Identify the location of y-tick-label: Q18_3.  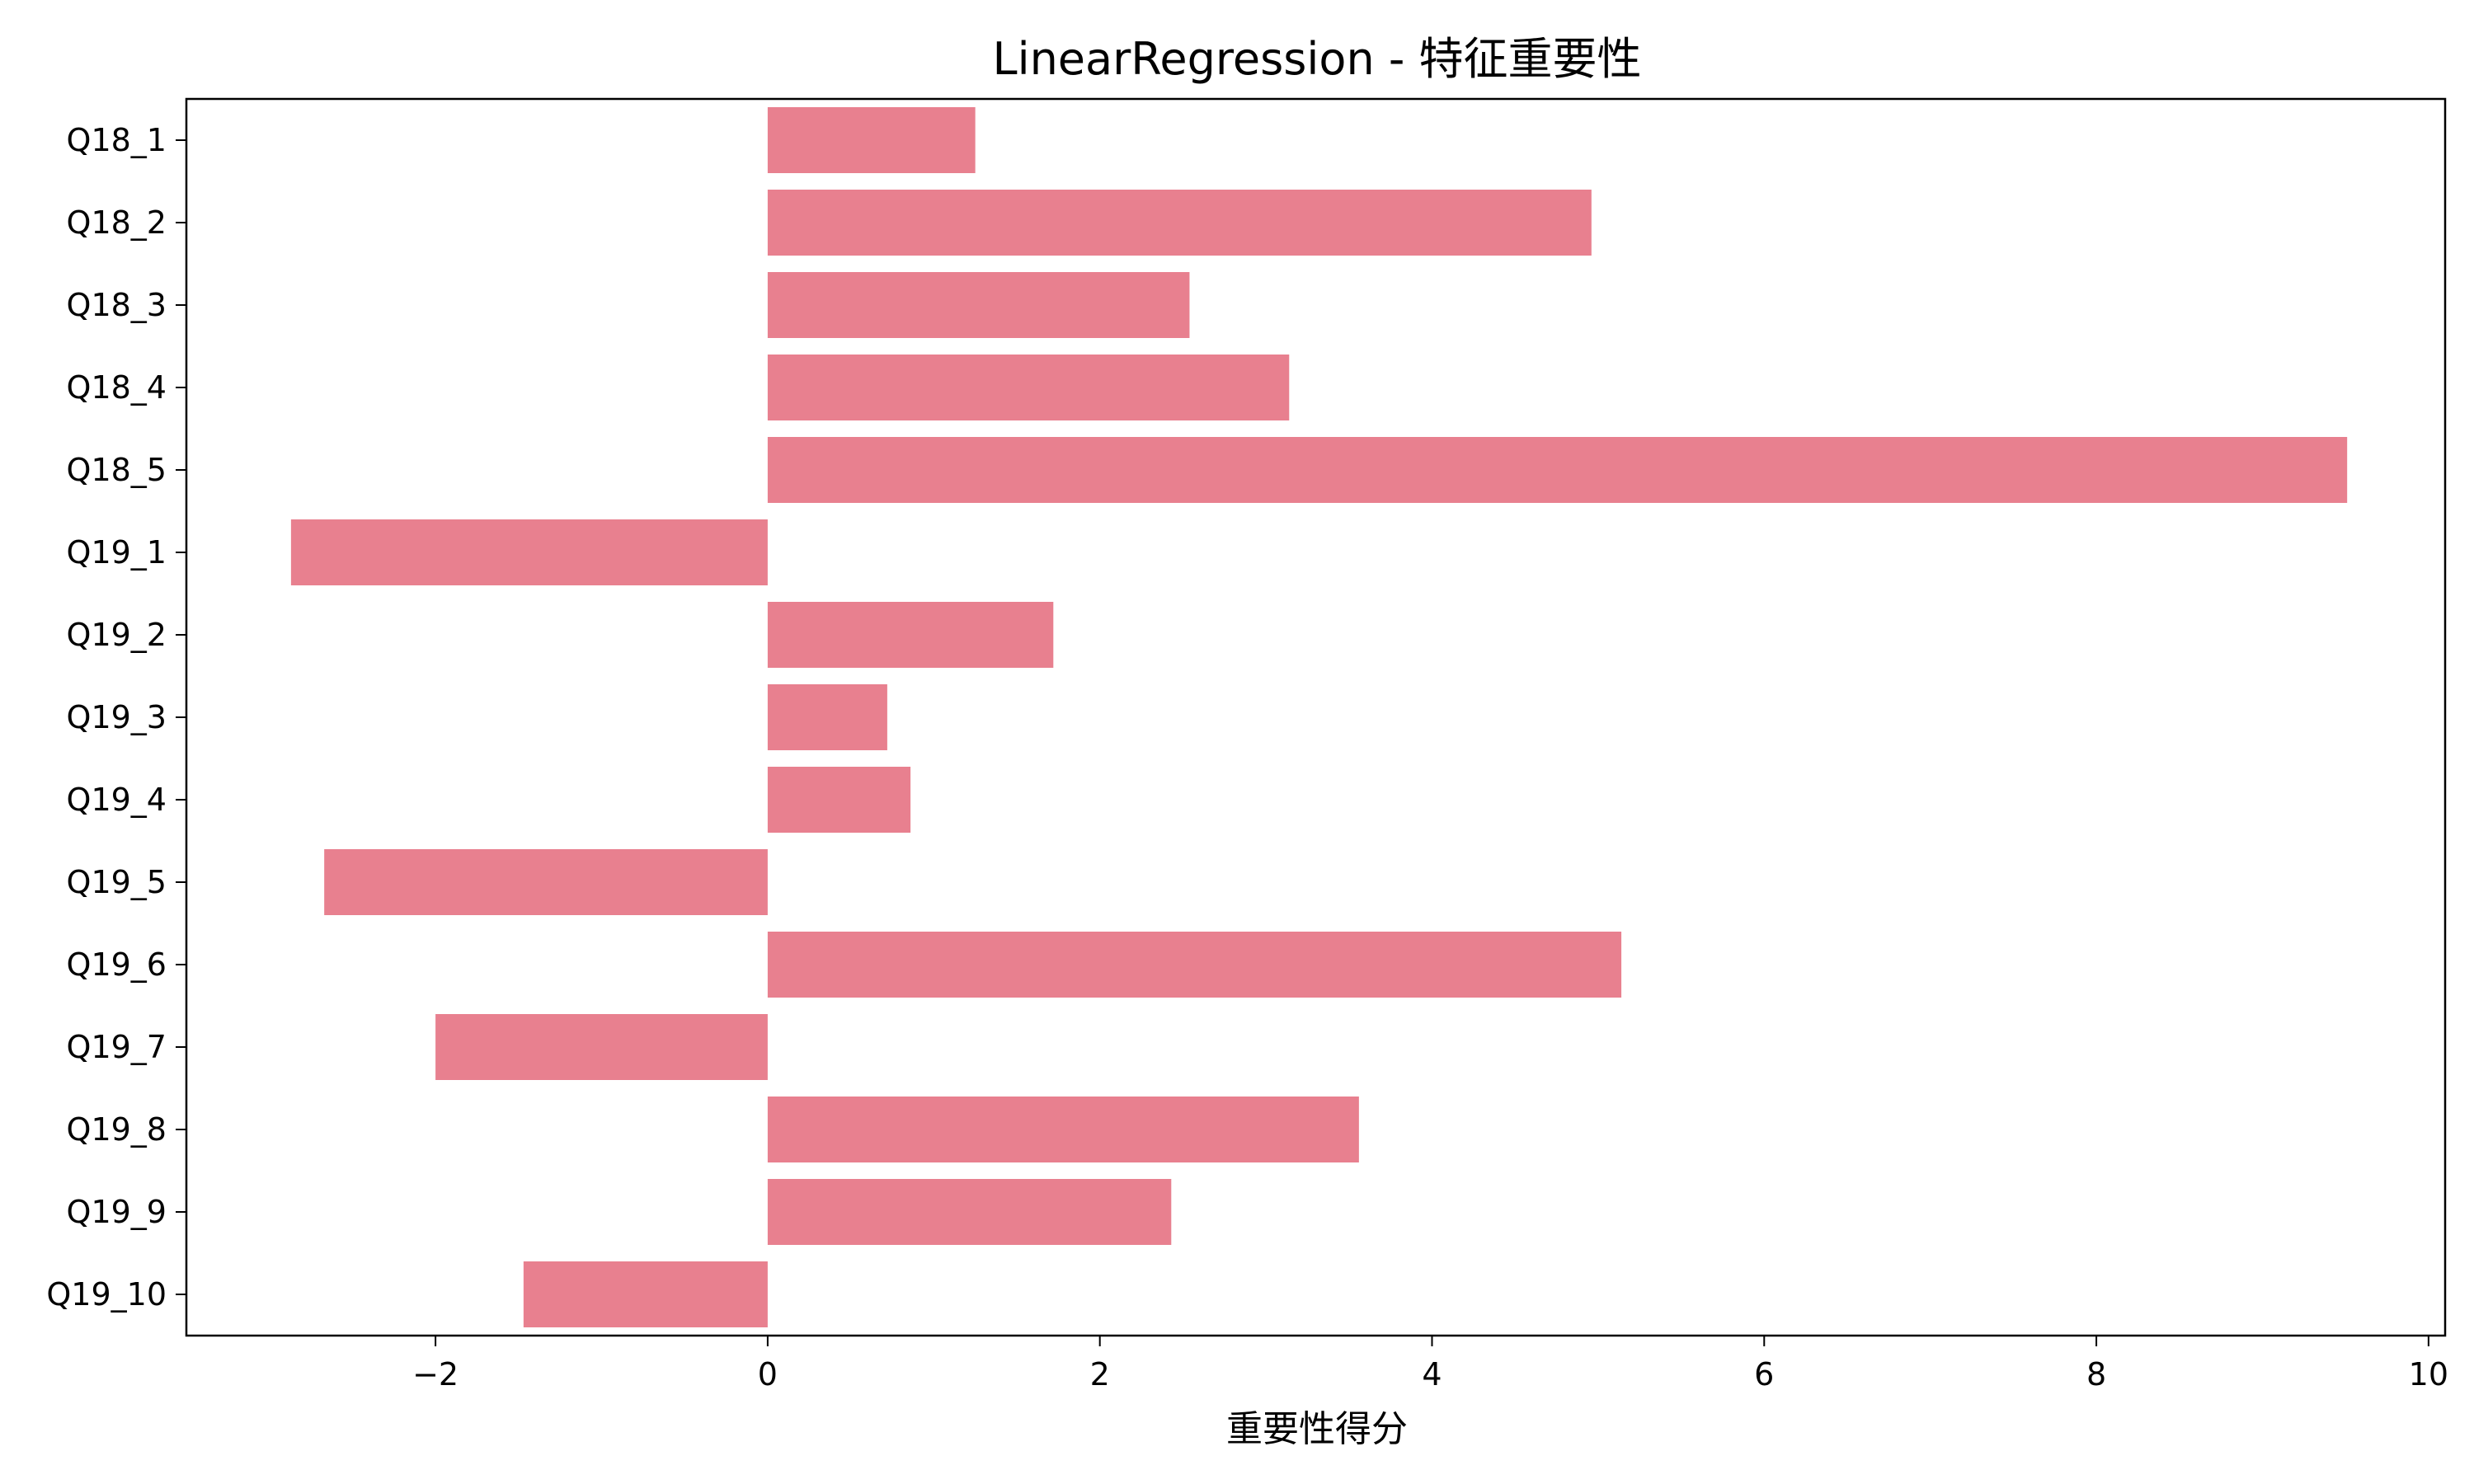
(117, 305).